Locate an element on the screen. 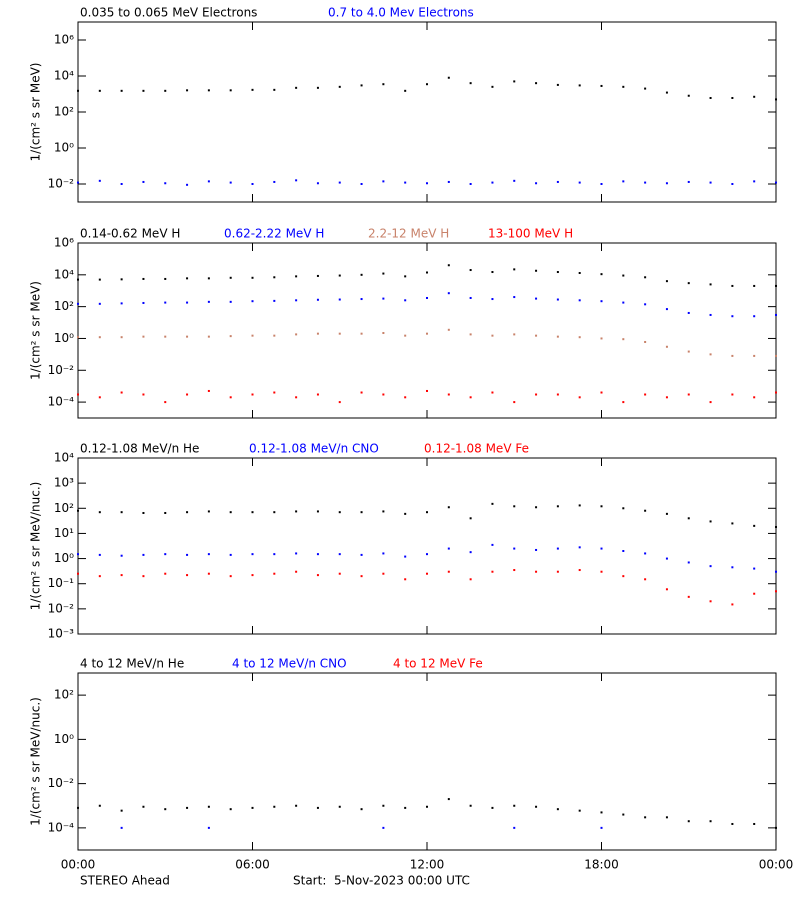  legend-entry: 0.12-1.08 MeV/n He is located at coordinates (139, 449).